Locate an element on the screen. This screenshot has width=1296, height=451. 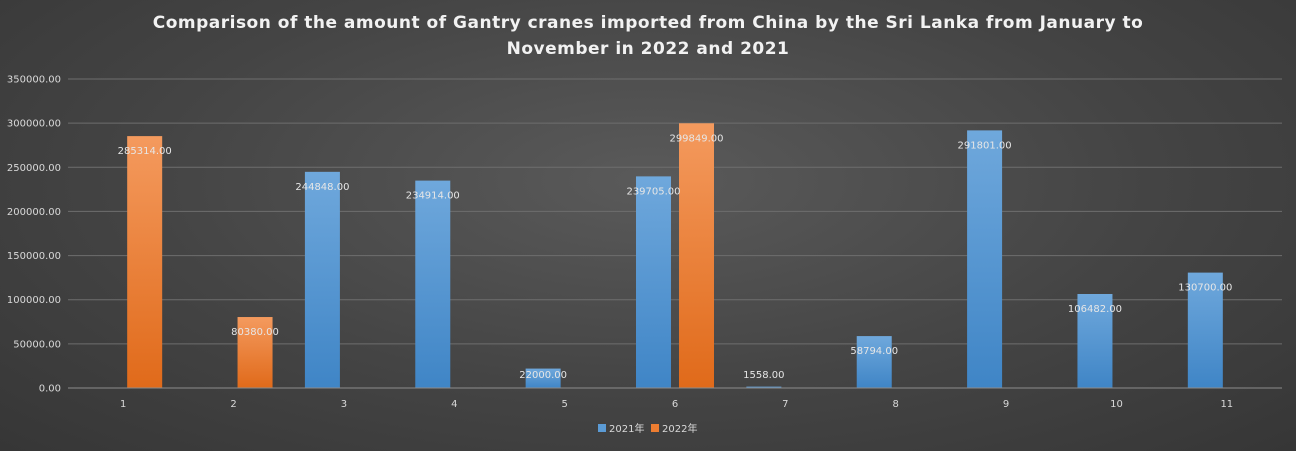
data-label: 1558.00 is located at coordinates (763, 375).